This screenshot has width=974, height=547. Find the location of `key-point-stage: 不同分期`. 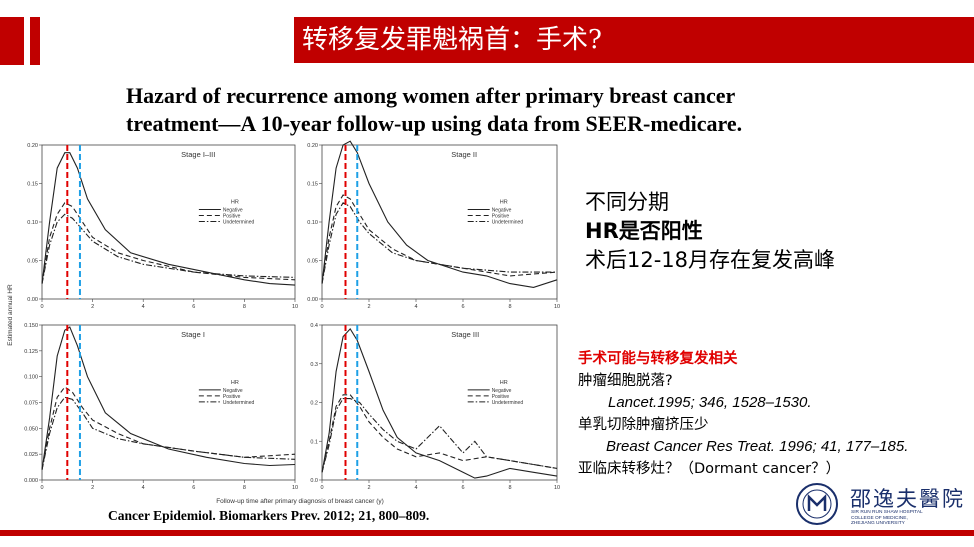

key-point-stage: 不同分期 is located at coordinates (627, 202).